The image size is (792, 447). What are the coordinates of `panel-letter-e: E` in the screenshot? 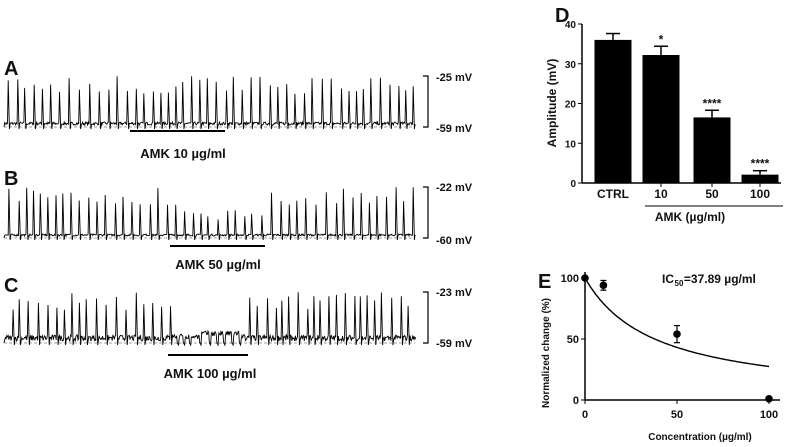 It's located at (544, 282).